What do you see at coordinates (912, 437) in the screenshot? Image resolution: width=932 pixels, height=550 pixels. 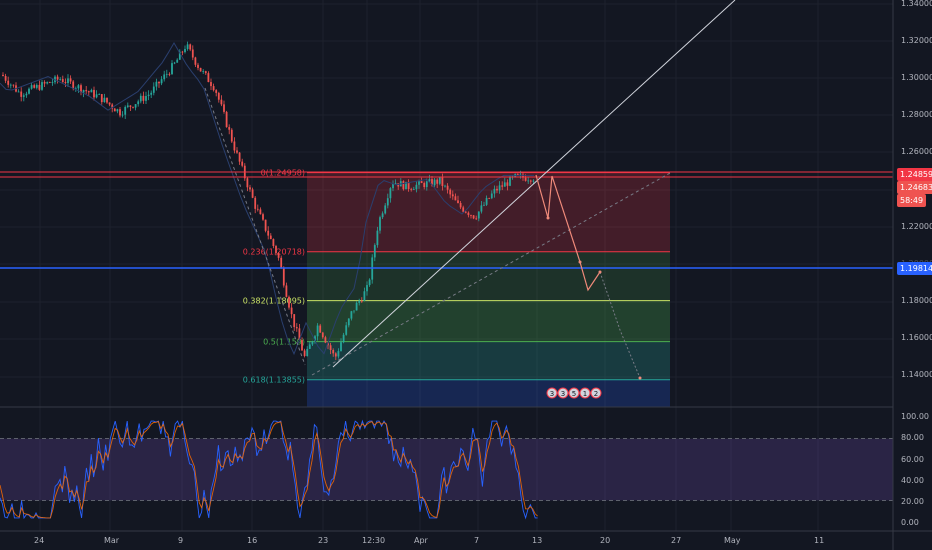 I see `osc-tick: 80.00` at bounding box center [912, 437].